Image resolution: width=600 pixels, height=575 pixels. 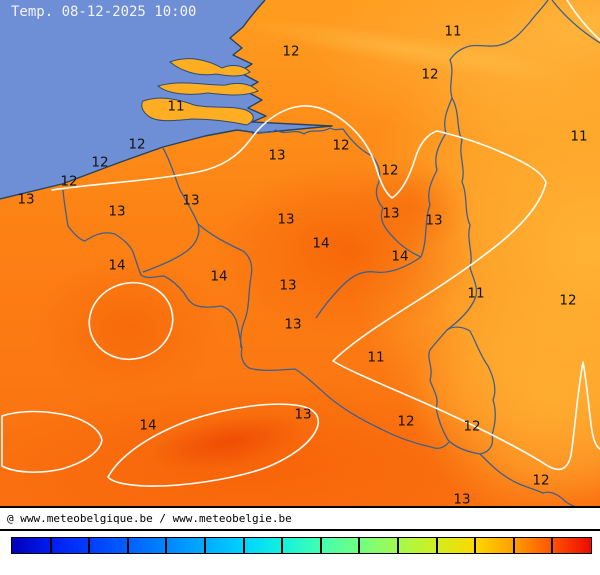 What do you see at coordinates (225, 286) in the screenshot?
I see `hainaut-border` at bounding box center [225, 286].